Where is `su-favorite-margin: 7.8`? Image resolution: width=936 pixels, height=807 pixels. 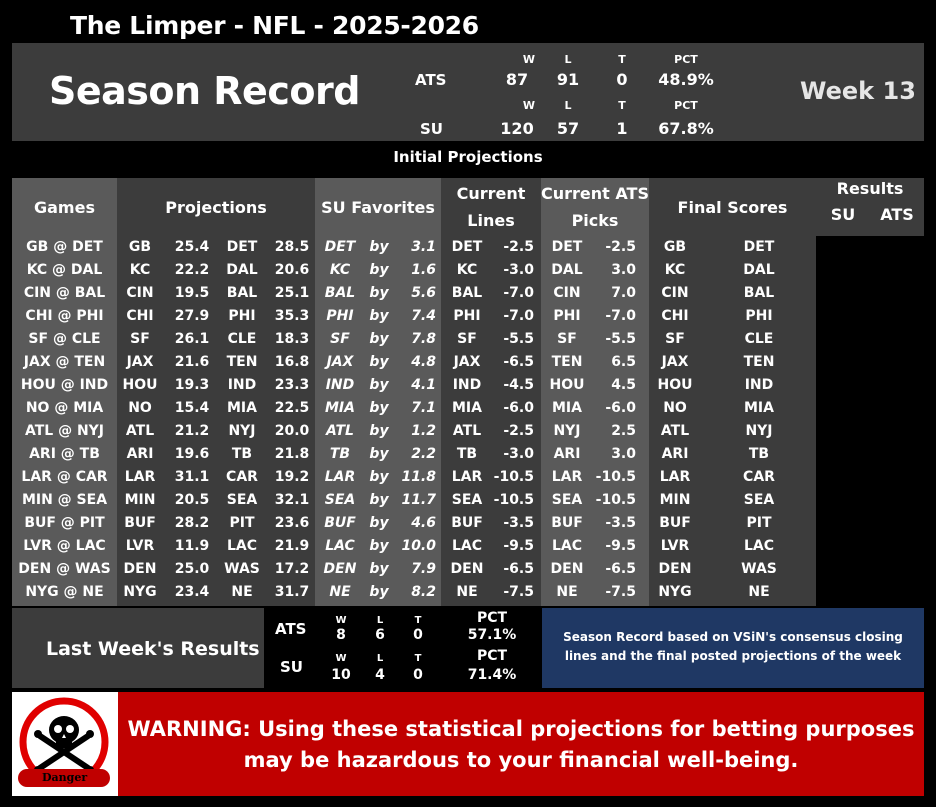
su-favorite-margin: 7.8 is located at coordinates (423, 339).